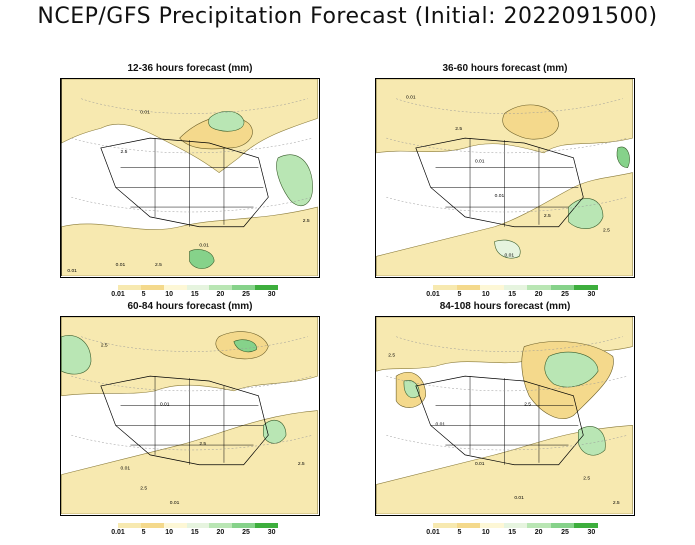  What do you see at coordinates (505, 306) in the screenshot?
I see `panel-title: 84-108 hours forecast (mm)` at bounding box center [505, 306].